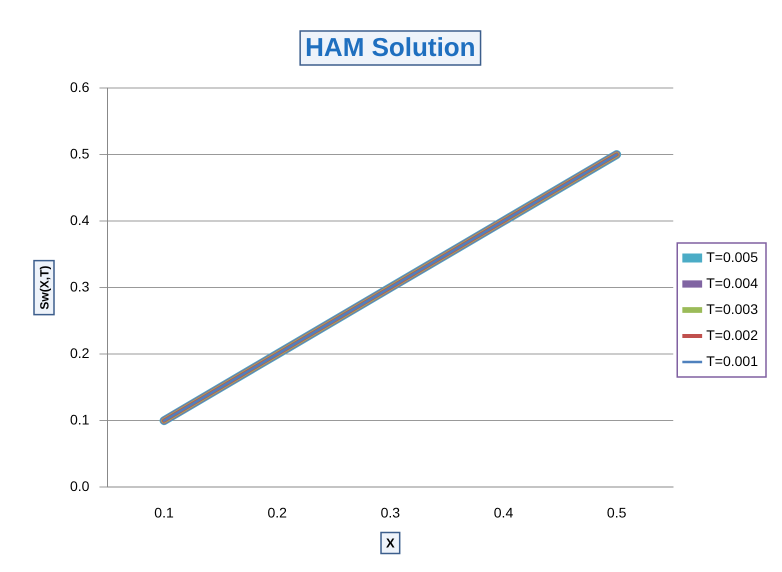 This screenshot has width=782, height=572. What do you see at coordinates (80, 486) in the screenshot?
I see `y-tick-label: 0.0` at bounding box center [80, 486].